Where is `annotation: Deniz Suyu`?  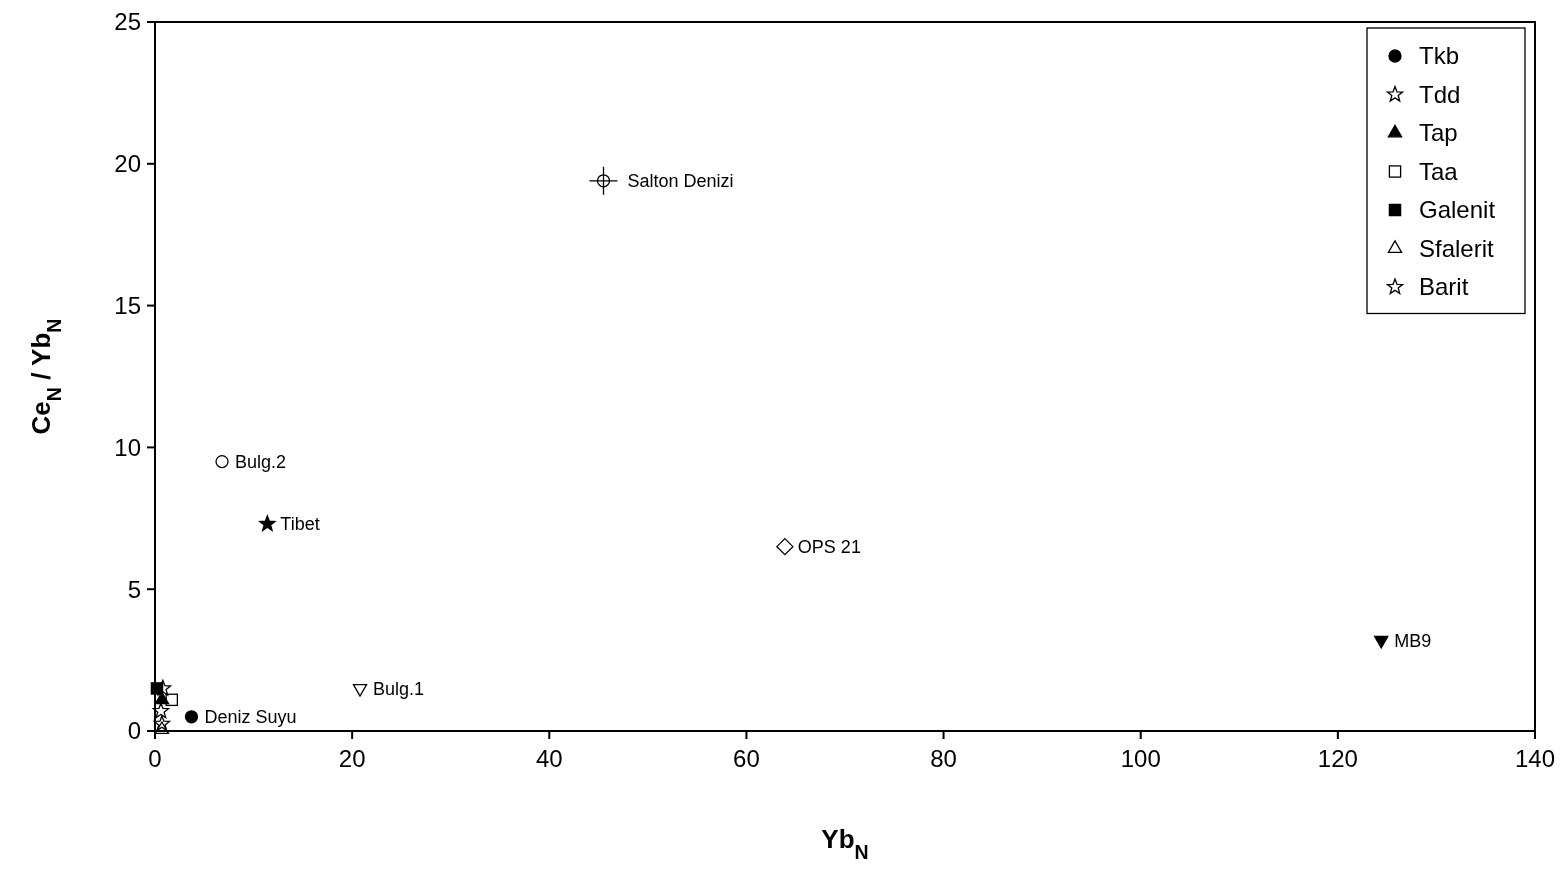 annotation: Deniz Suyu is located at coordinates (250, 717).